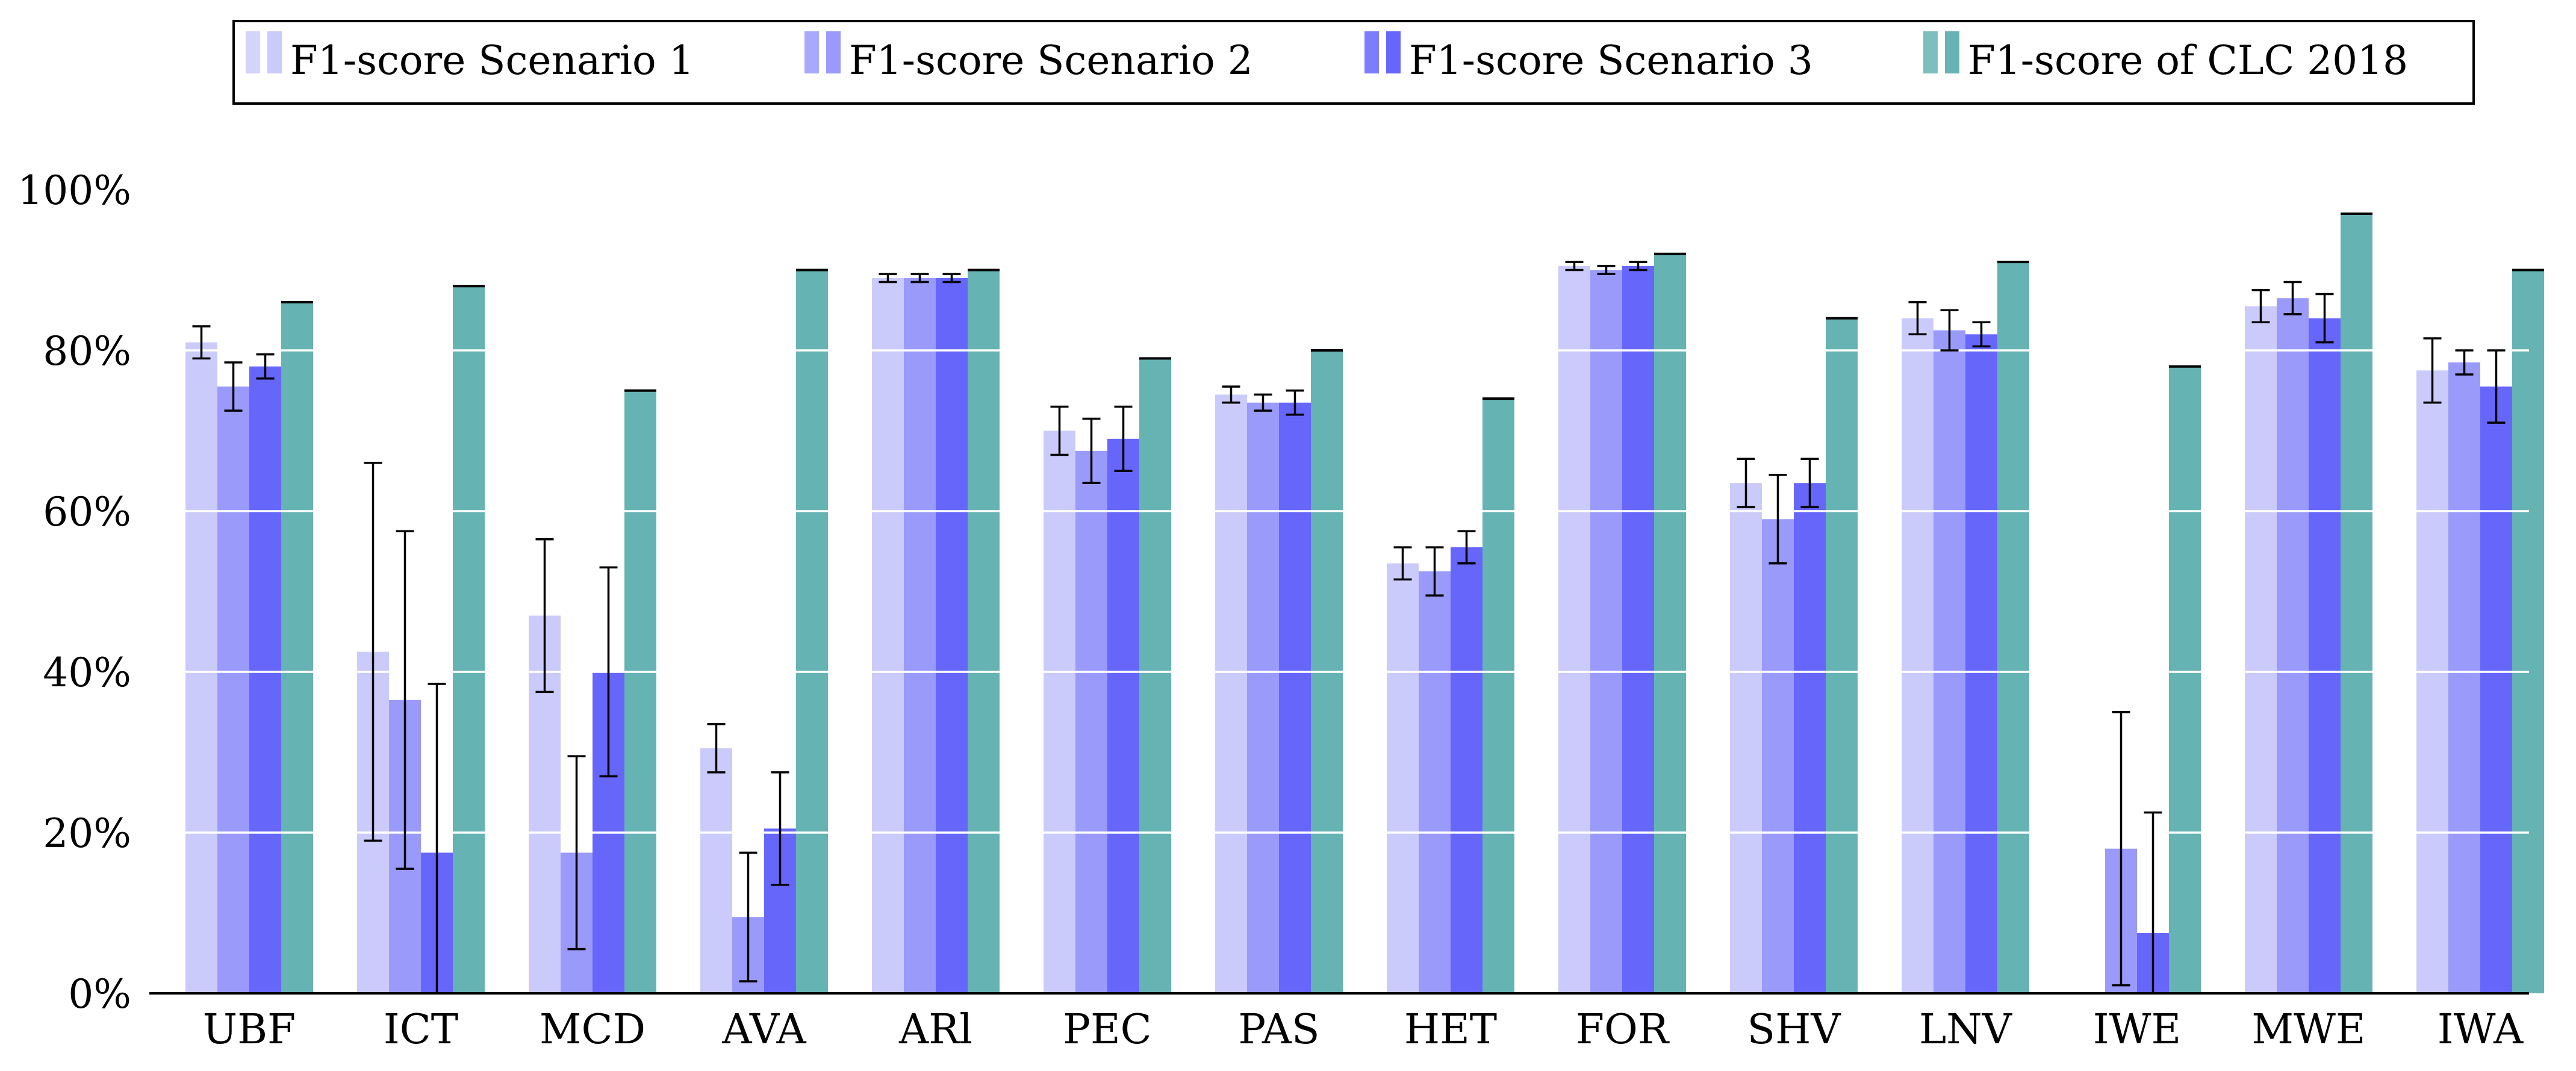 The width and height of the screenshot is (2576, 1071). What do you see at coordinates (421, 1030) in the screenshot?
I see `category-label: ICT` at bounding box center [421, 1030].